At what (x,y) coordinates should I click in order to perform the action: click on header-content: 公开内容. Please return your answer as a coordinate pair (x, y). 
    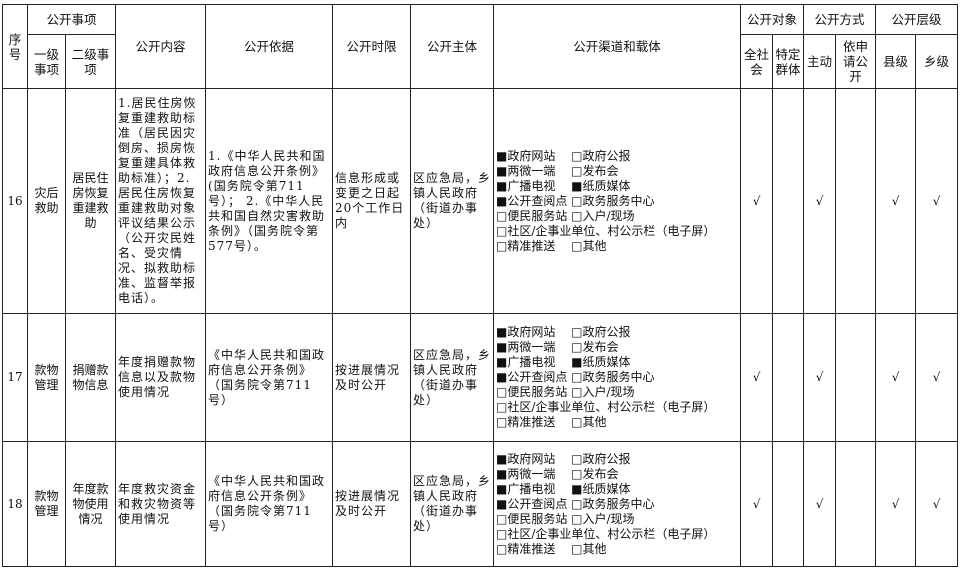
    Looking at the image, I should click on (161, 46).